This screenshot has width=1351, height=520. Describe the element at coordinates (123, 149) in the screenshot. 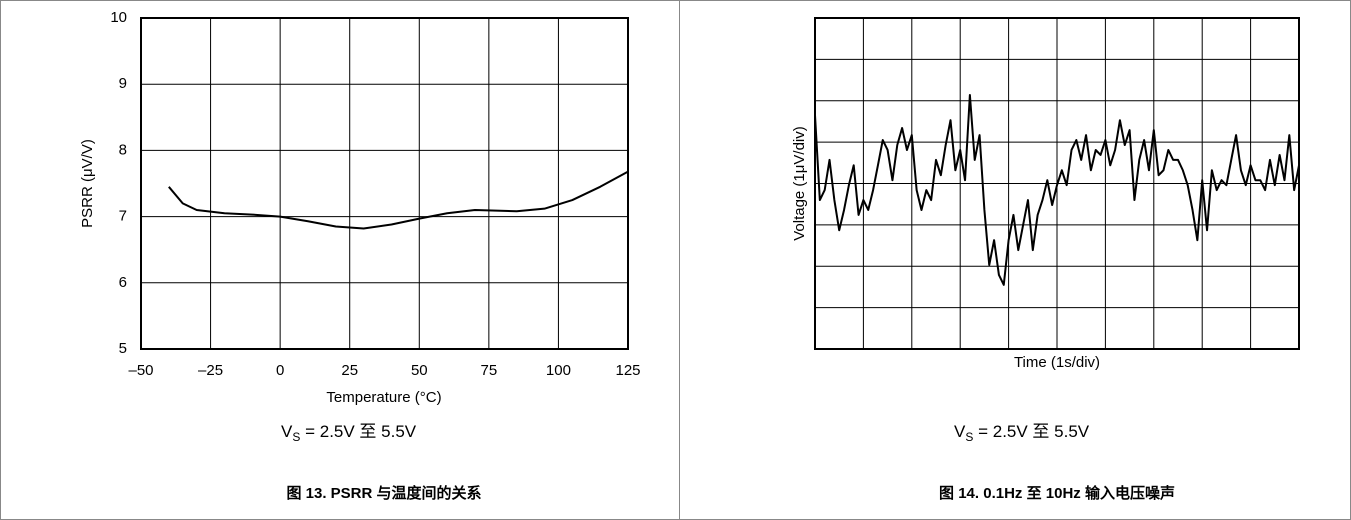

I see `y-tick-label: 8` at that location.